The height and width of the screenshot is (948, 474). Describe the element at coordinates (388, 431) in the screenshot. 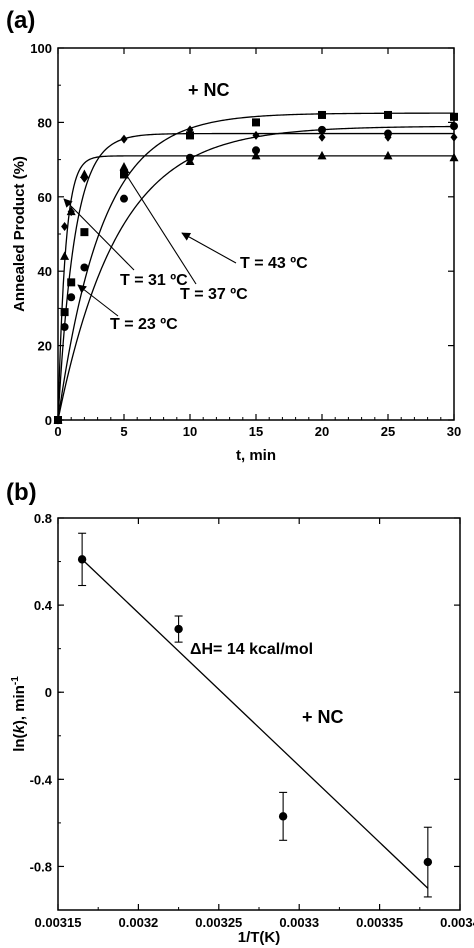

I see `panel-a-x-tick-label: 25` at that location.